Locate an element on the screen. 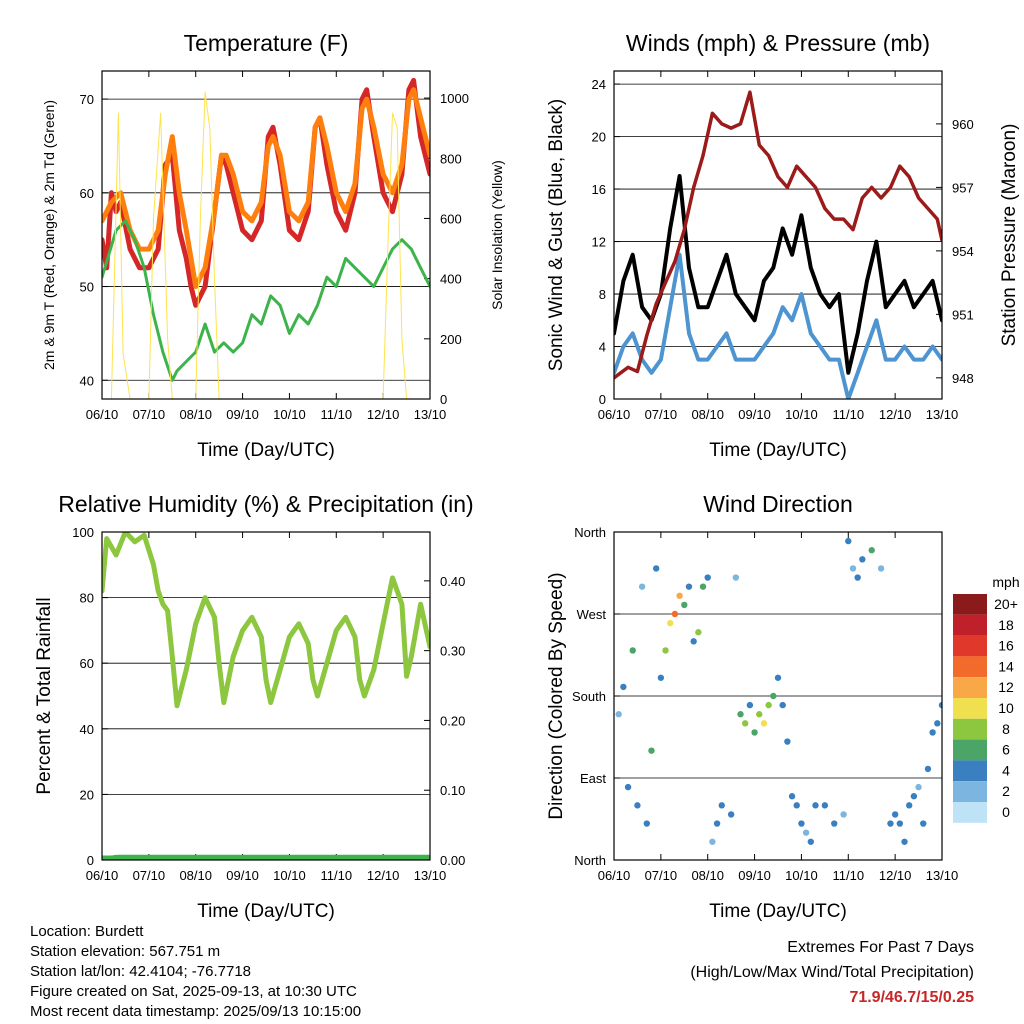 This screenshot has width=1024, height=1024. speed-legend: mph 20+ 18 16 14 12 10 8 6 4 2 0 is located at coordinates (986, 698).